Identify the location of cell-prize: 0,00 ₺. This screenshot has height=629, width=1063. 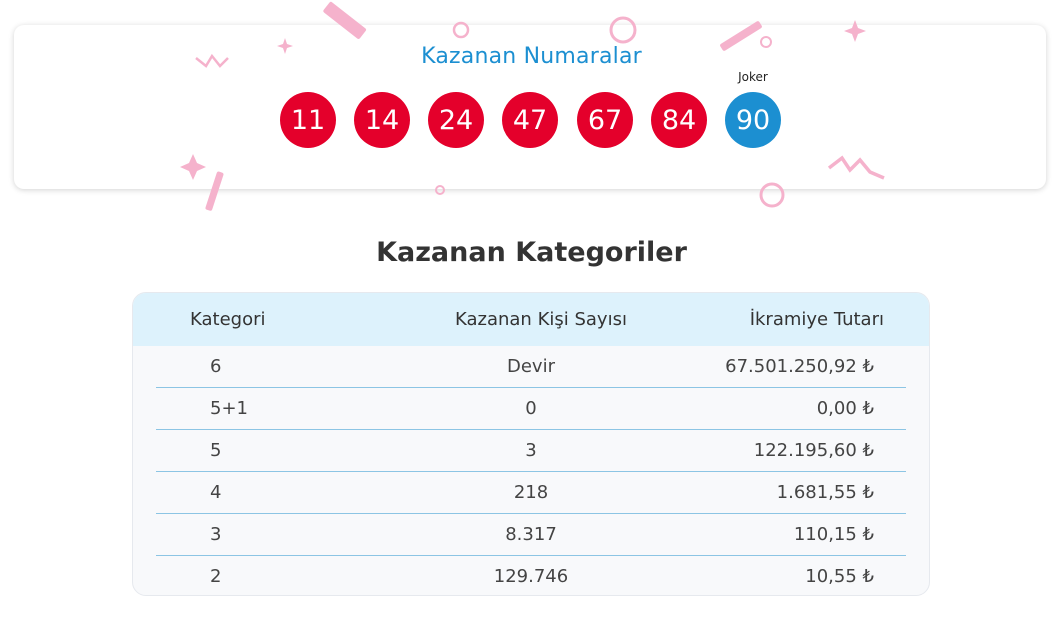
(845, 408).